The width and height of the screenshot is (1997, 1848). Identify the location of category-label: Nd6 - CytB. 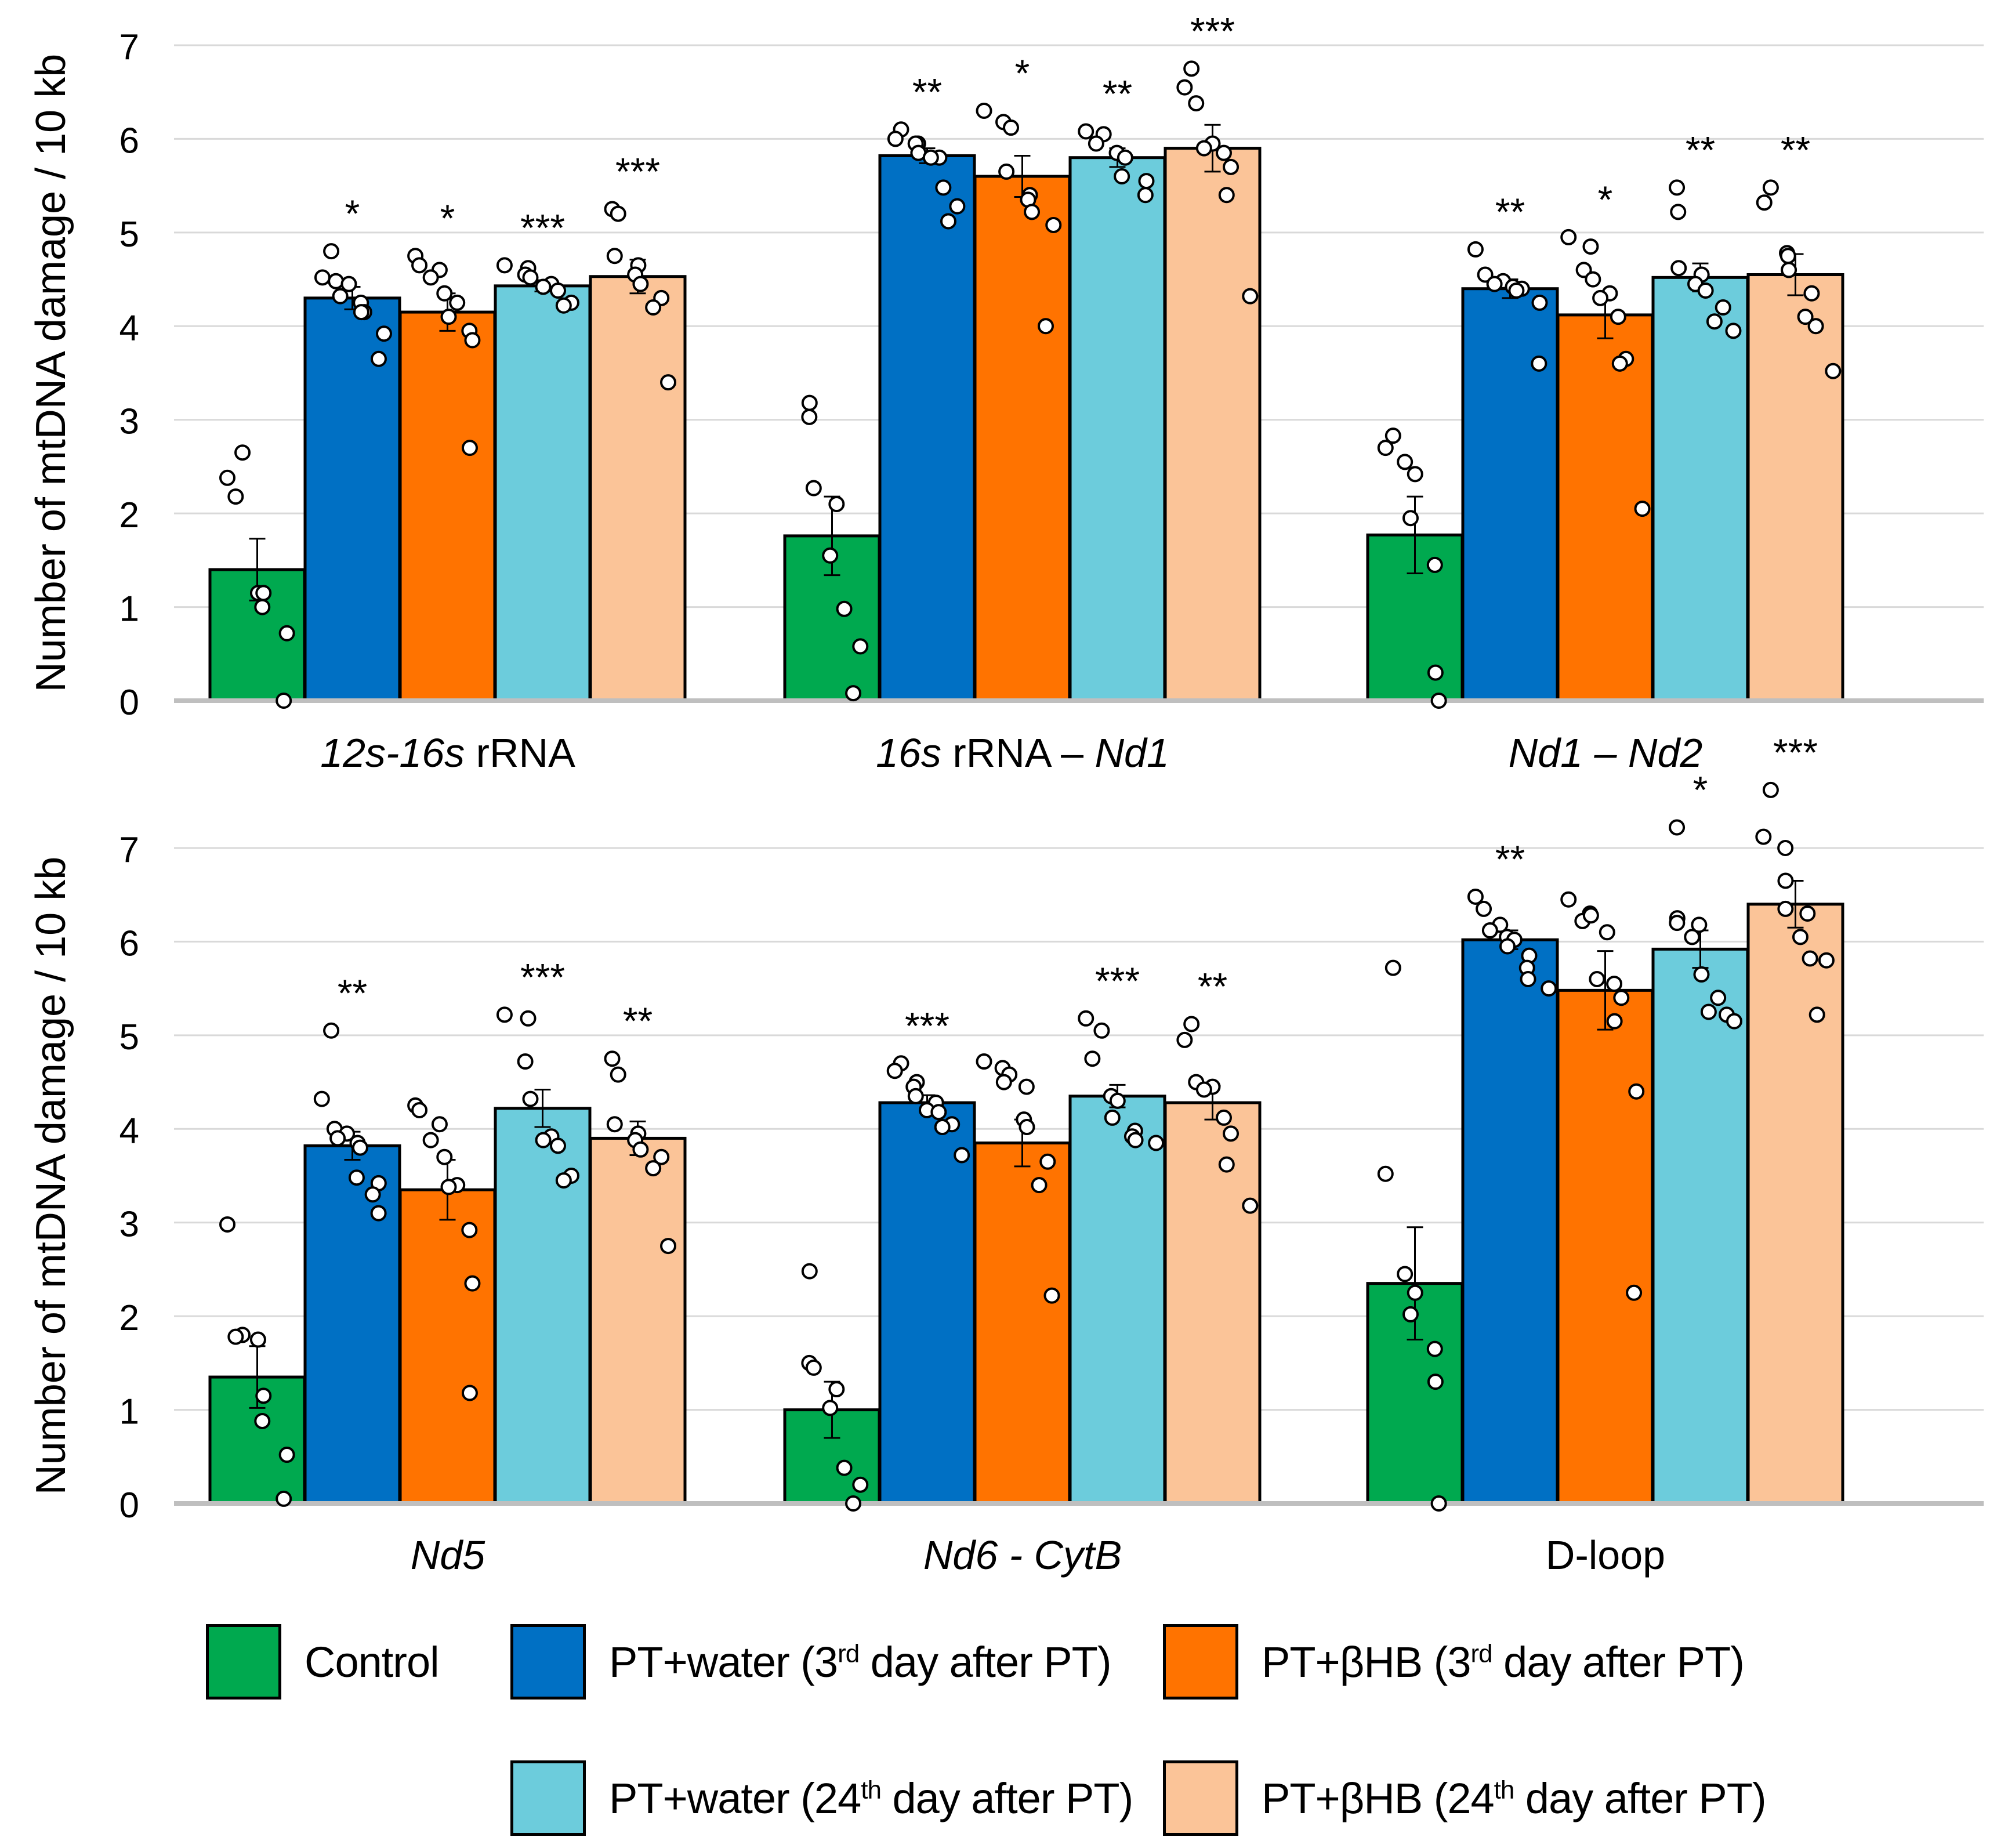
(1023, 1555).